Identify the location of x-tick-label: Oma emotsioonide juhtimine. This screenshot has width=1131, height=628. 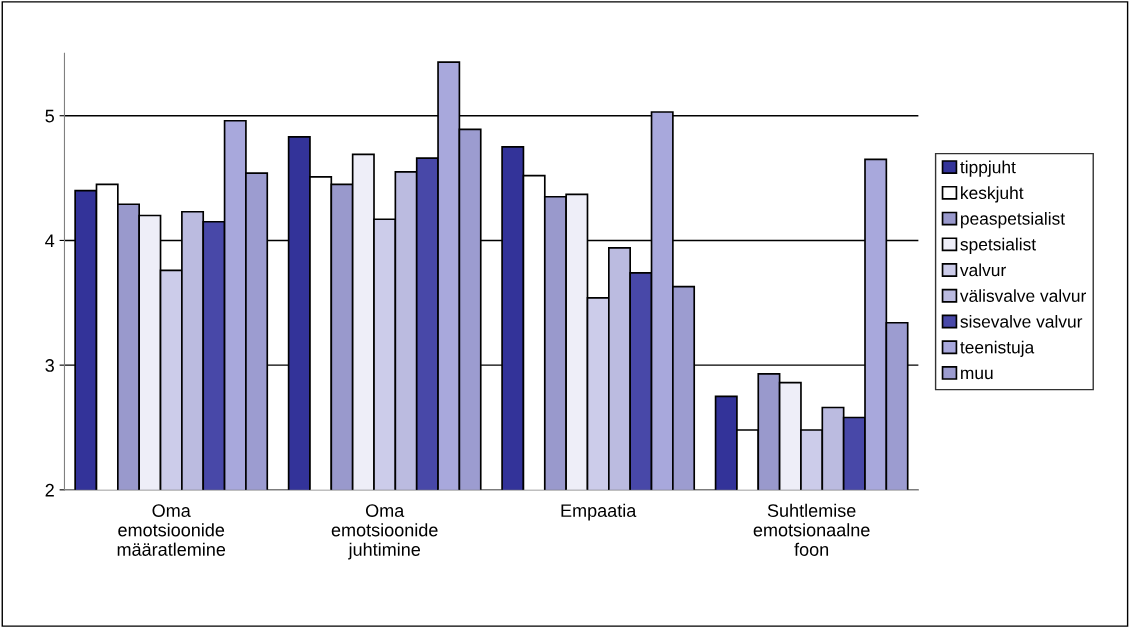
(384, 532).